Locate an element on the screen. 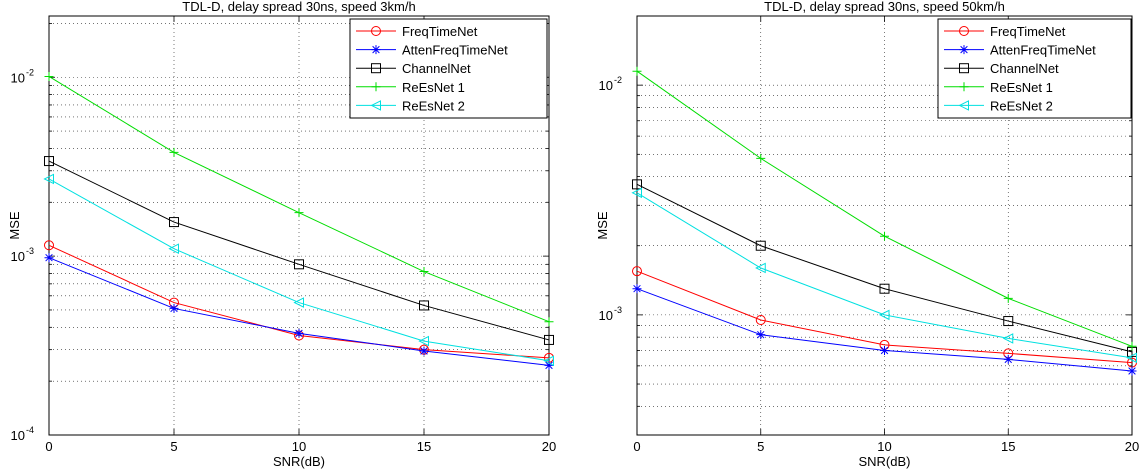  series-freqtimenet is located at coordinates (884, 317).